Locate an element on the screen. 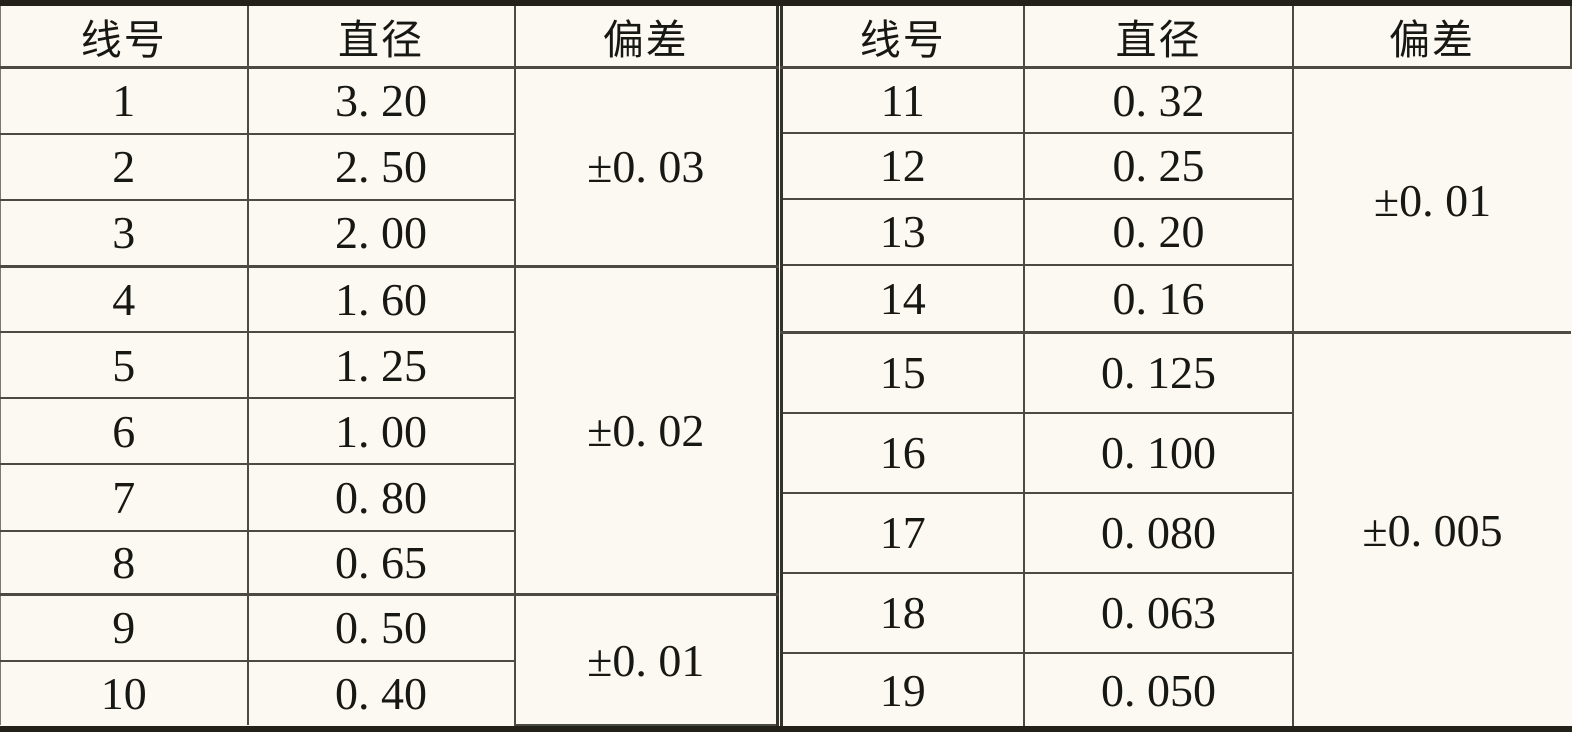  cell-diameter: 0. 65 is located at coordinates (381, 562).